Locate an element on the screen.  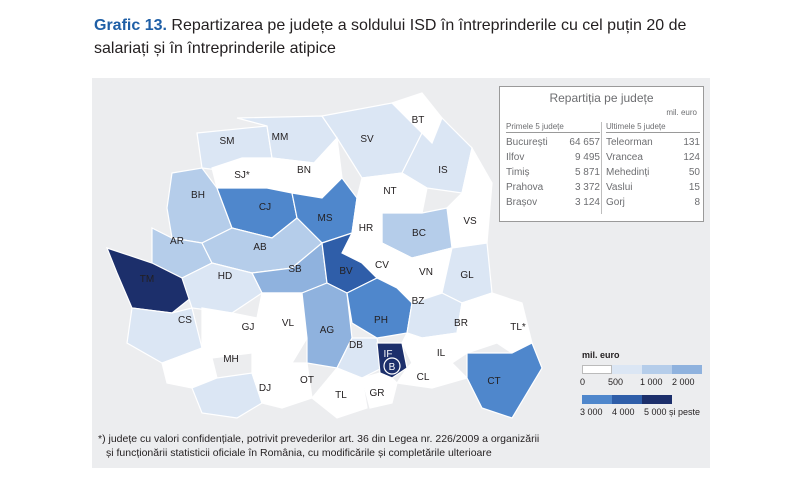
county-label-PH: PH is located at coordinates (381, 320).